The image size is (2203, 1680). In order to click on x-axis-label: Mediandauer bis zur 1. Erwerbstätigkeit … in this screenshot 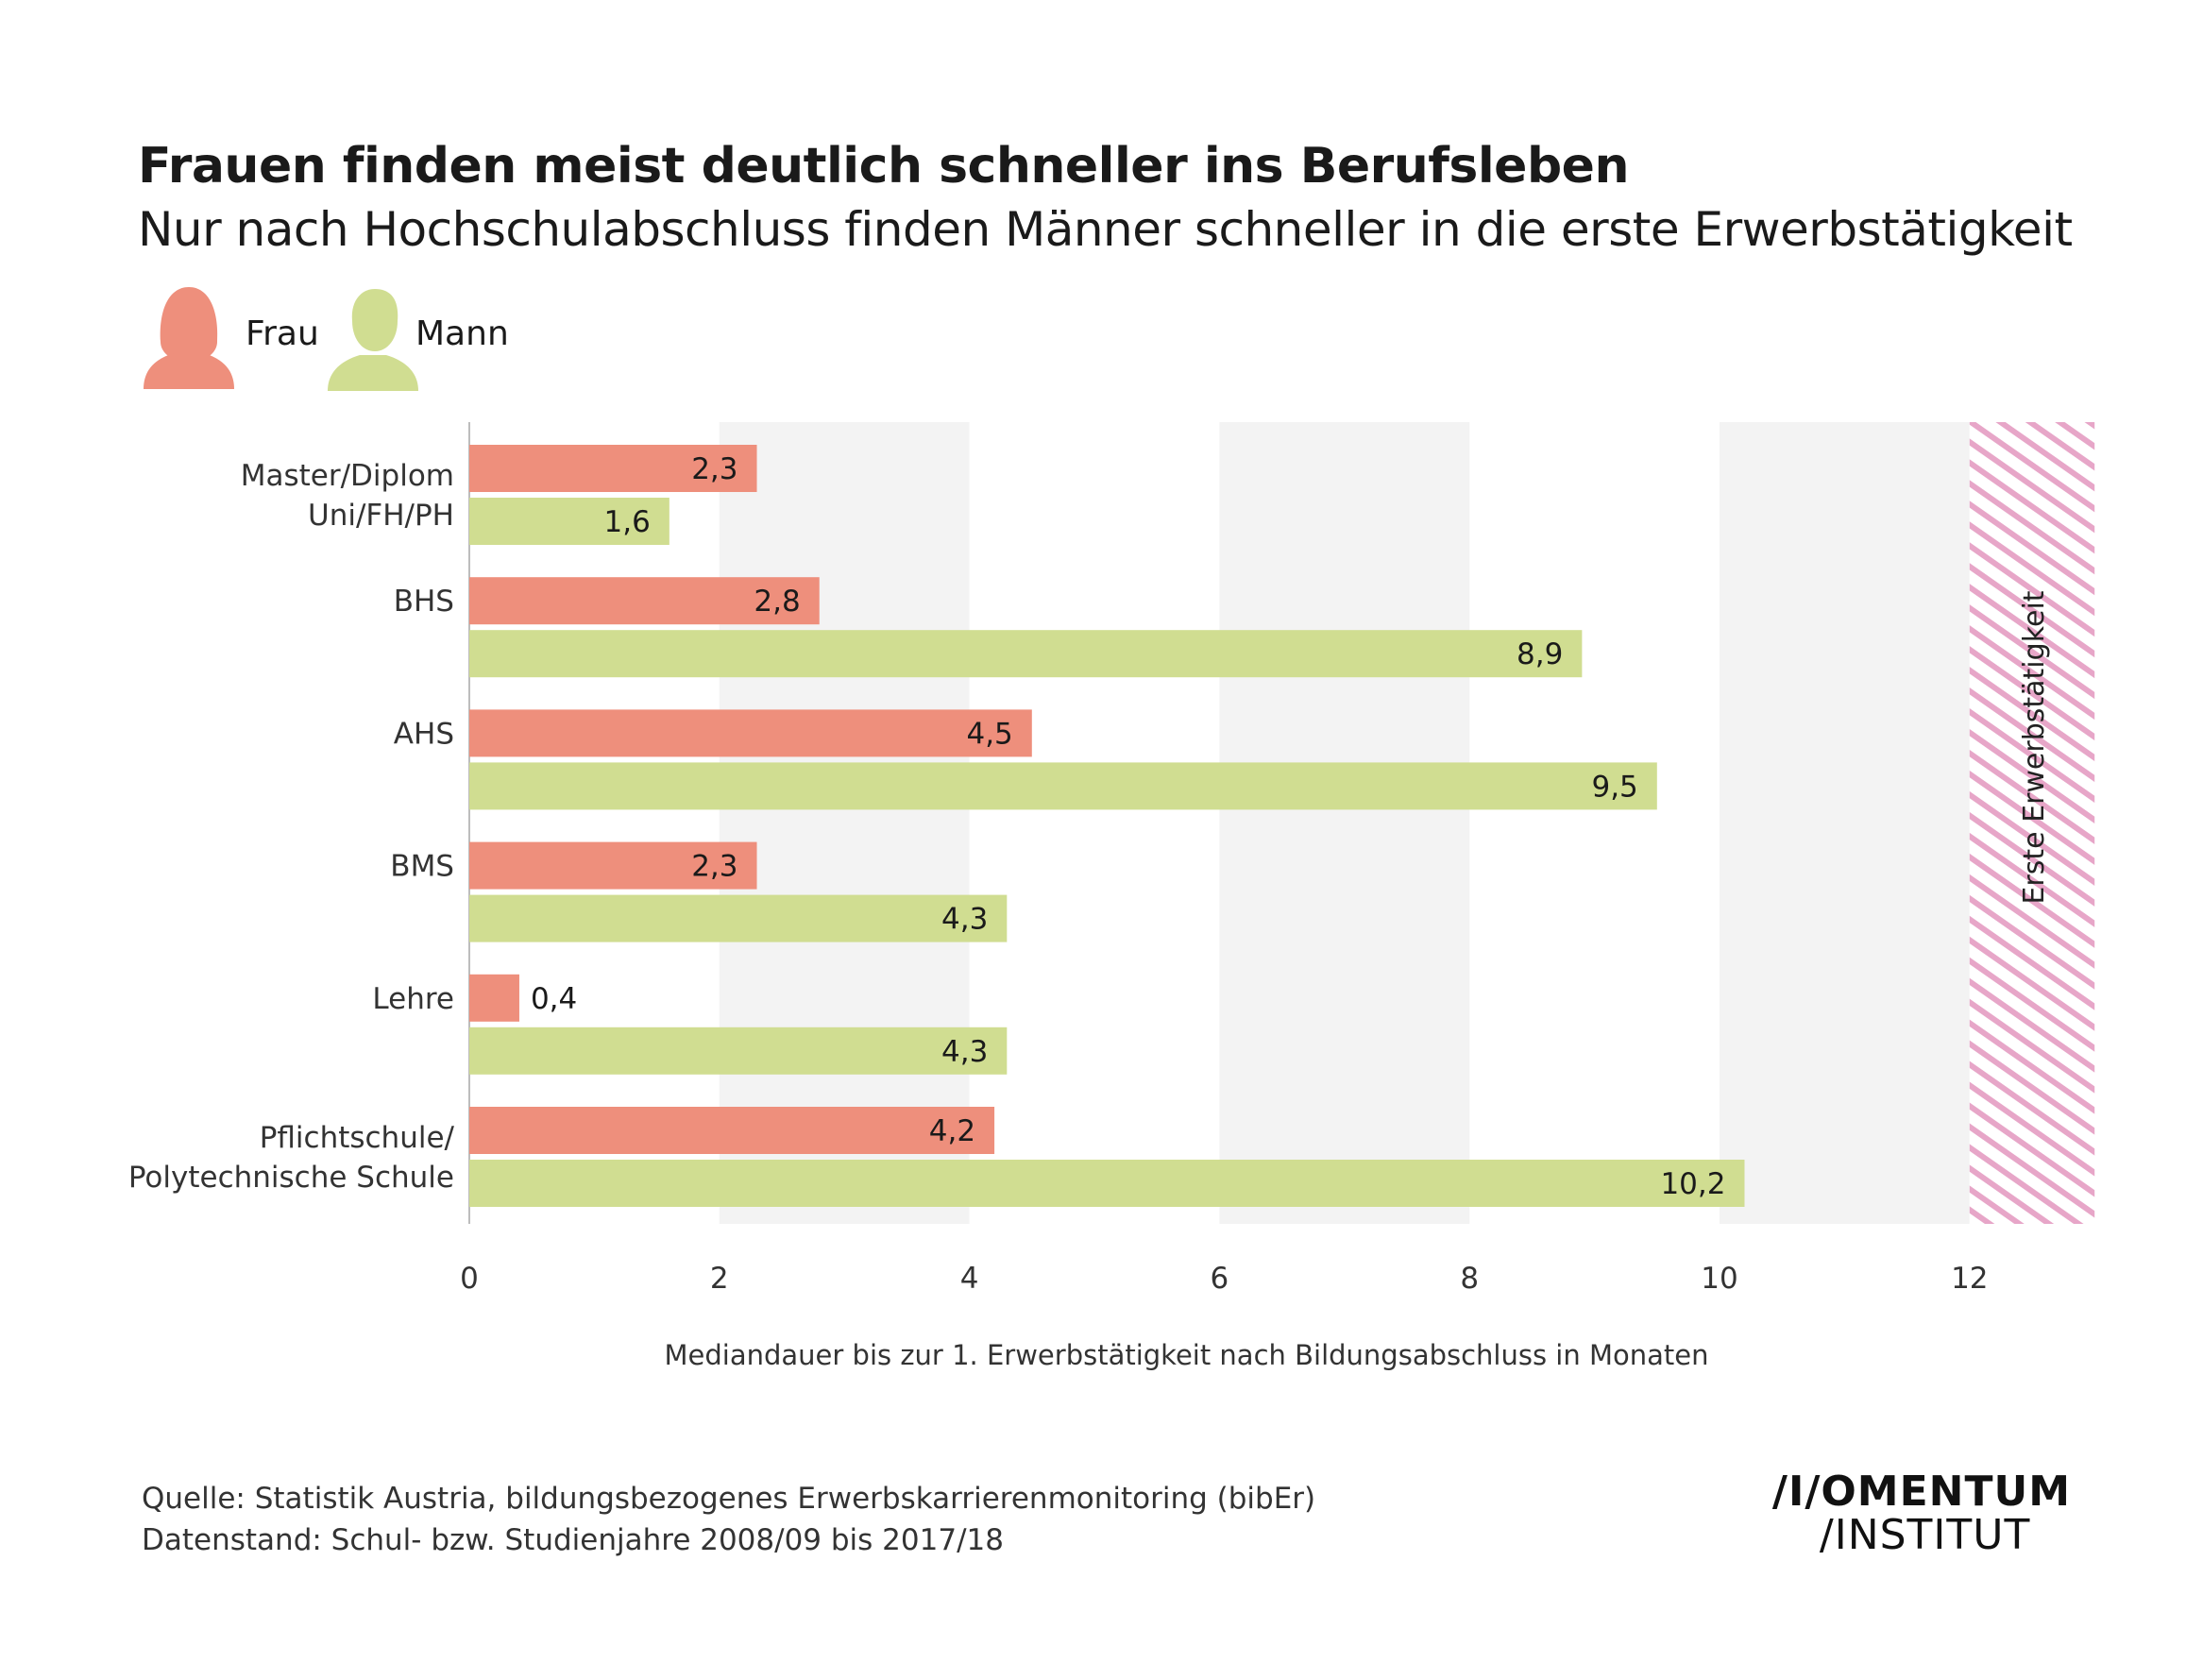, I will do `click(1186, 1355)`.